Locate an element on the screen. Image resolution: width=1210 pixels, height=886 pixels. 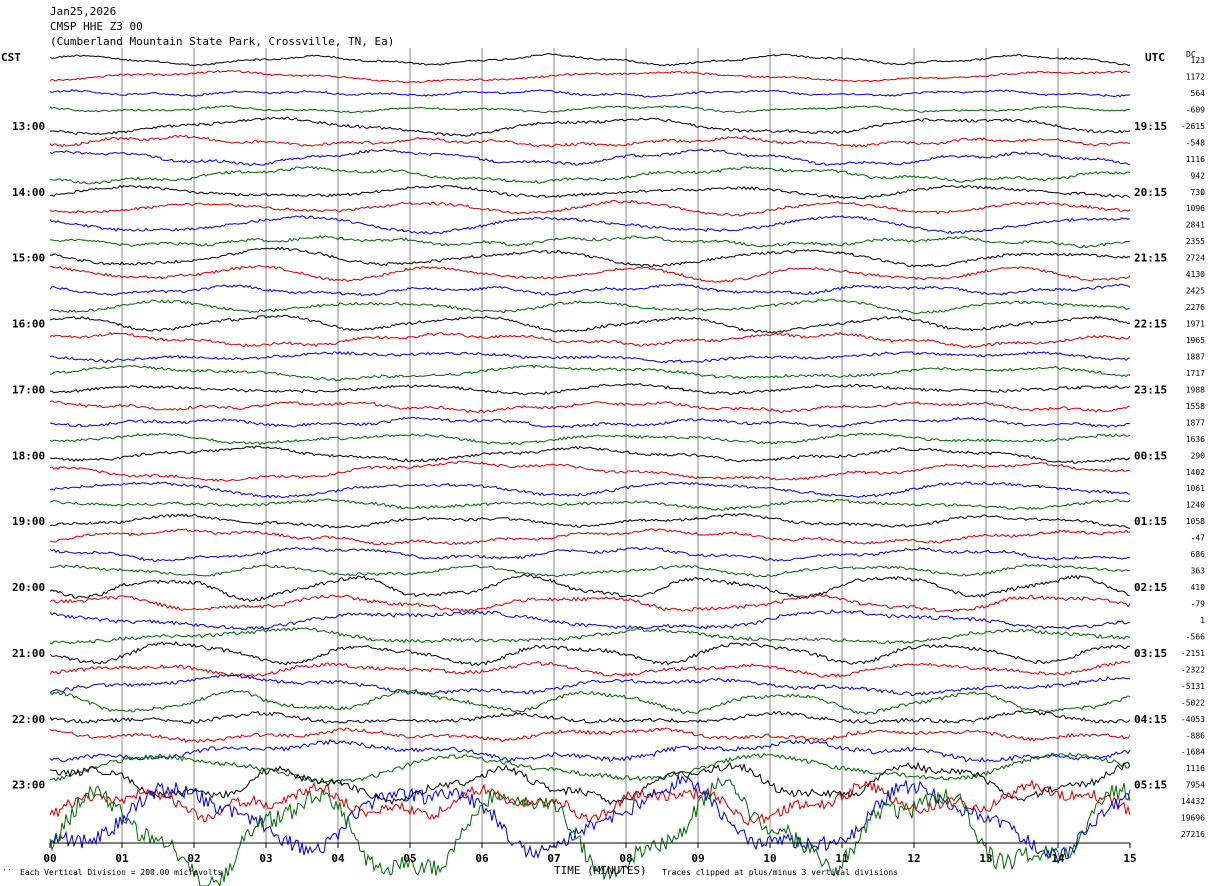
x-tick-label-03: 03 is located at coordinates (265, 858).